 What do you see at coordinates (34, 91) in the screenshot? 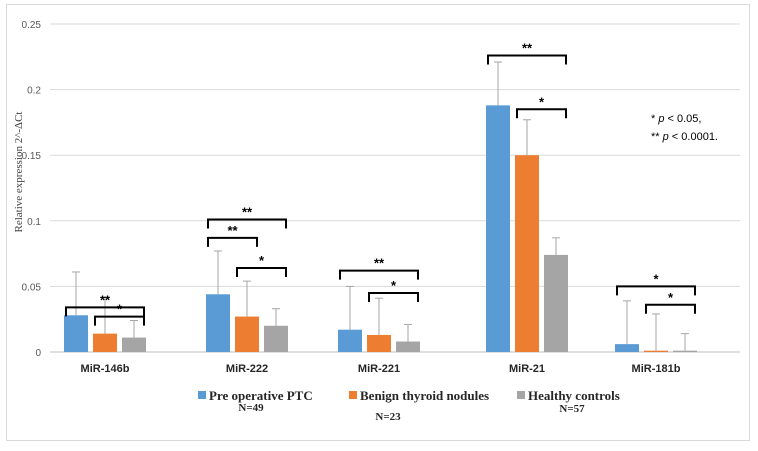
I see `y-tick-label: 0.2` at bounding box center [34, 91].